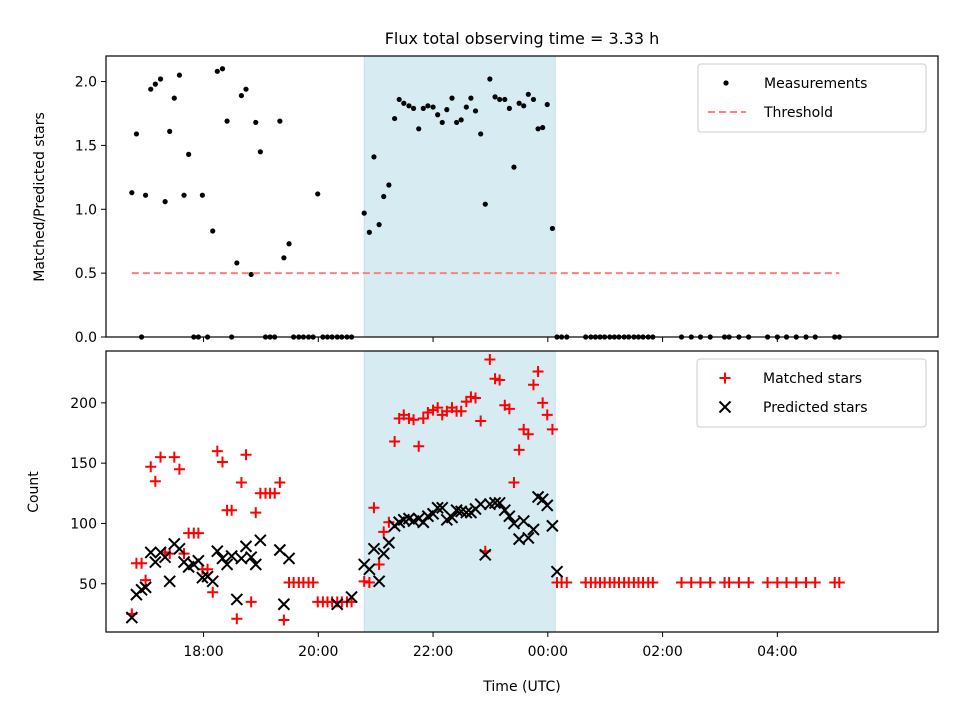  Describe the element at coordinates (83, 404) in the screenshot. I see `y-tick-label: 200` at that location.